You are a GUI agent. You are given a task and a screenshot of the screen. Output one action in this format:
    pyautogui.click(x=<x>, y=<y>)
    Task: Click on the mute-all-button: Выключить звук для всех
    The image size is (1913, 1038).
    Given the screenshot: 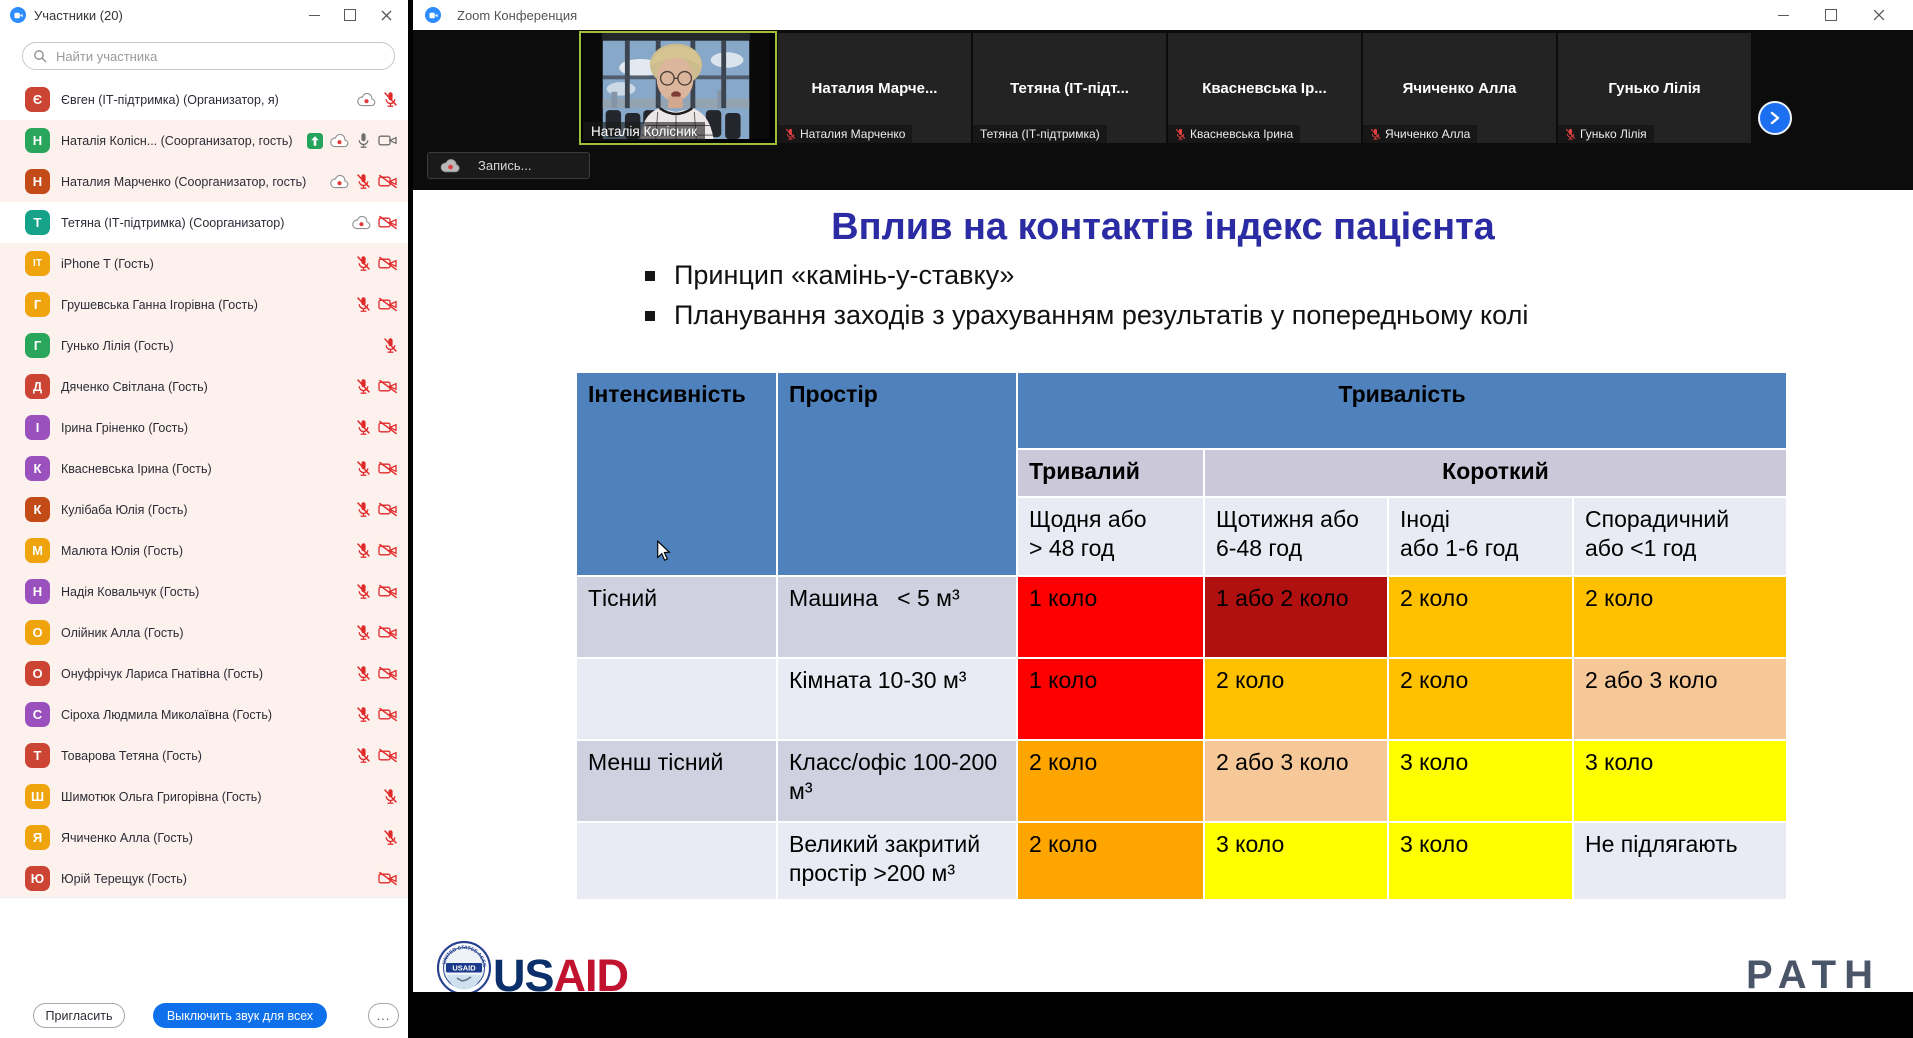 What is the action you would take?
    pyautogui.click(x=240, y=1015)
    